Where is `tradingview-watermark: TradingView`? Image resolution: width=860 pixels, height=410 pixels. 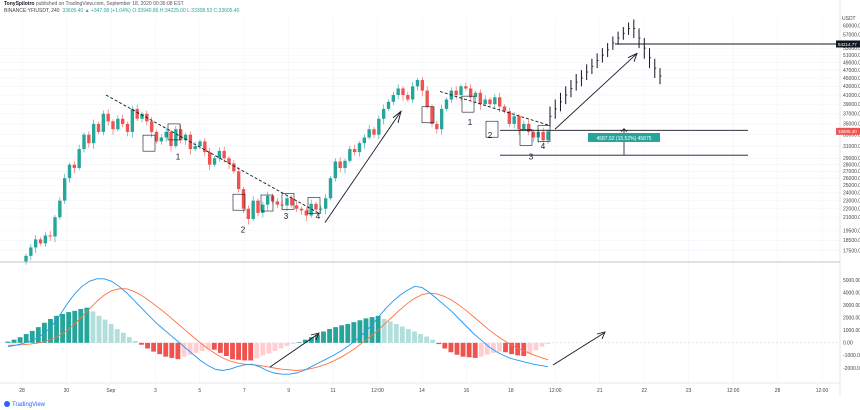 tradingview-watermark: TradingView is located at coordinates (24, 404).